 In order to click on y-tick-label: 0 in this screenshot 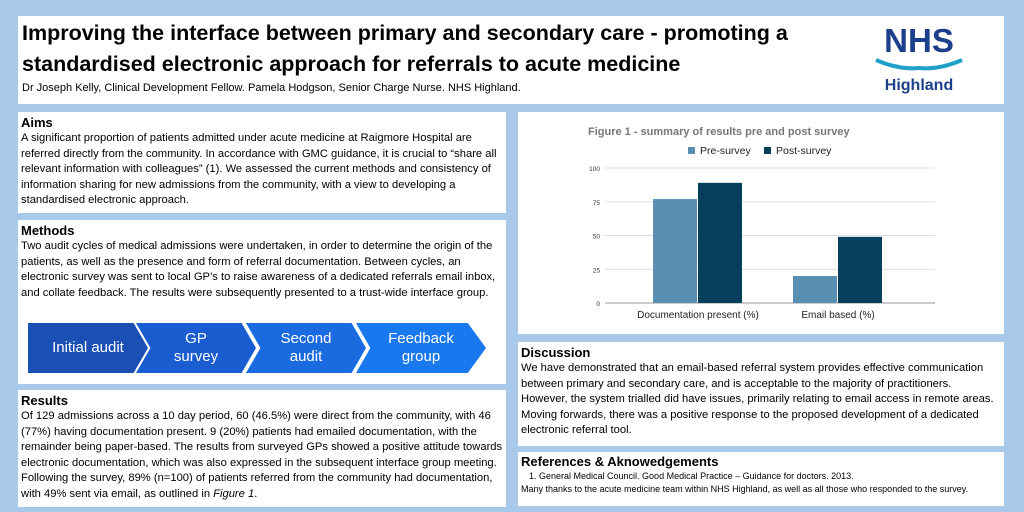, I will do `click(598, 304)`.